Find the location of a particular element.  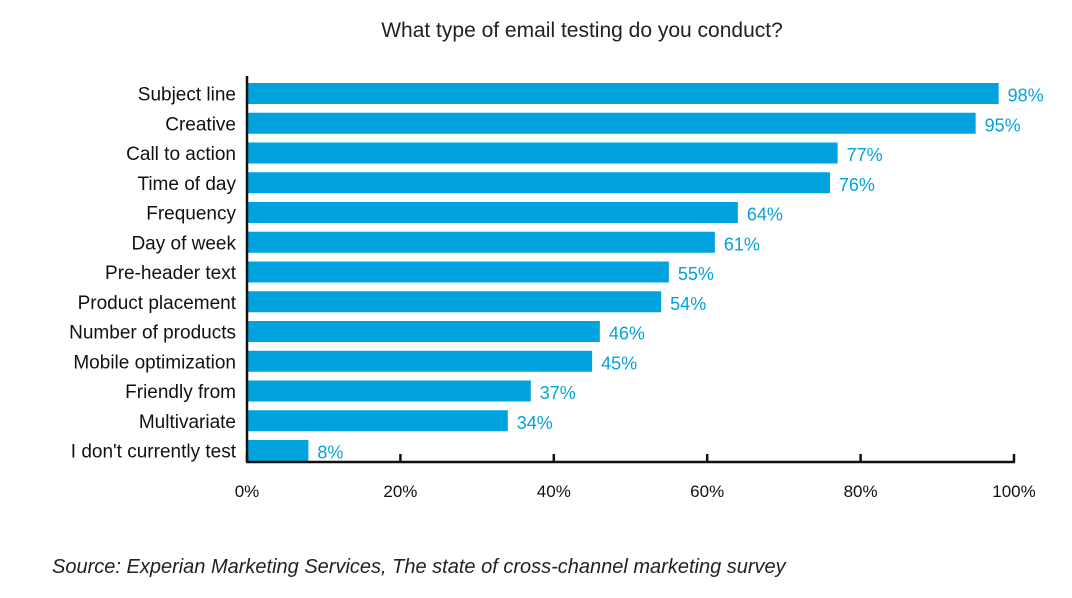

category-label: Time of day is located at coordinates (186, 184).